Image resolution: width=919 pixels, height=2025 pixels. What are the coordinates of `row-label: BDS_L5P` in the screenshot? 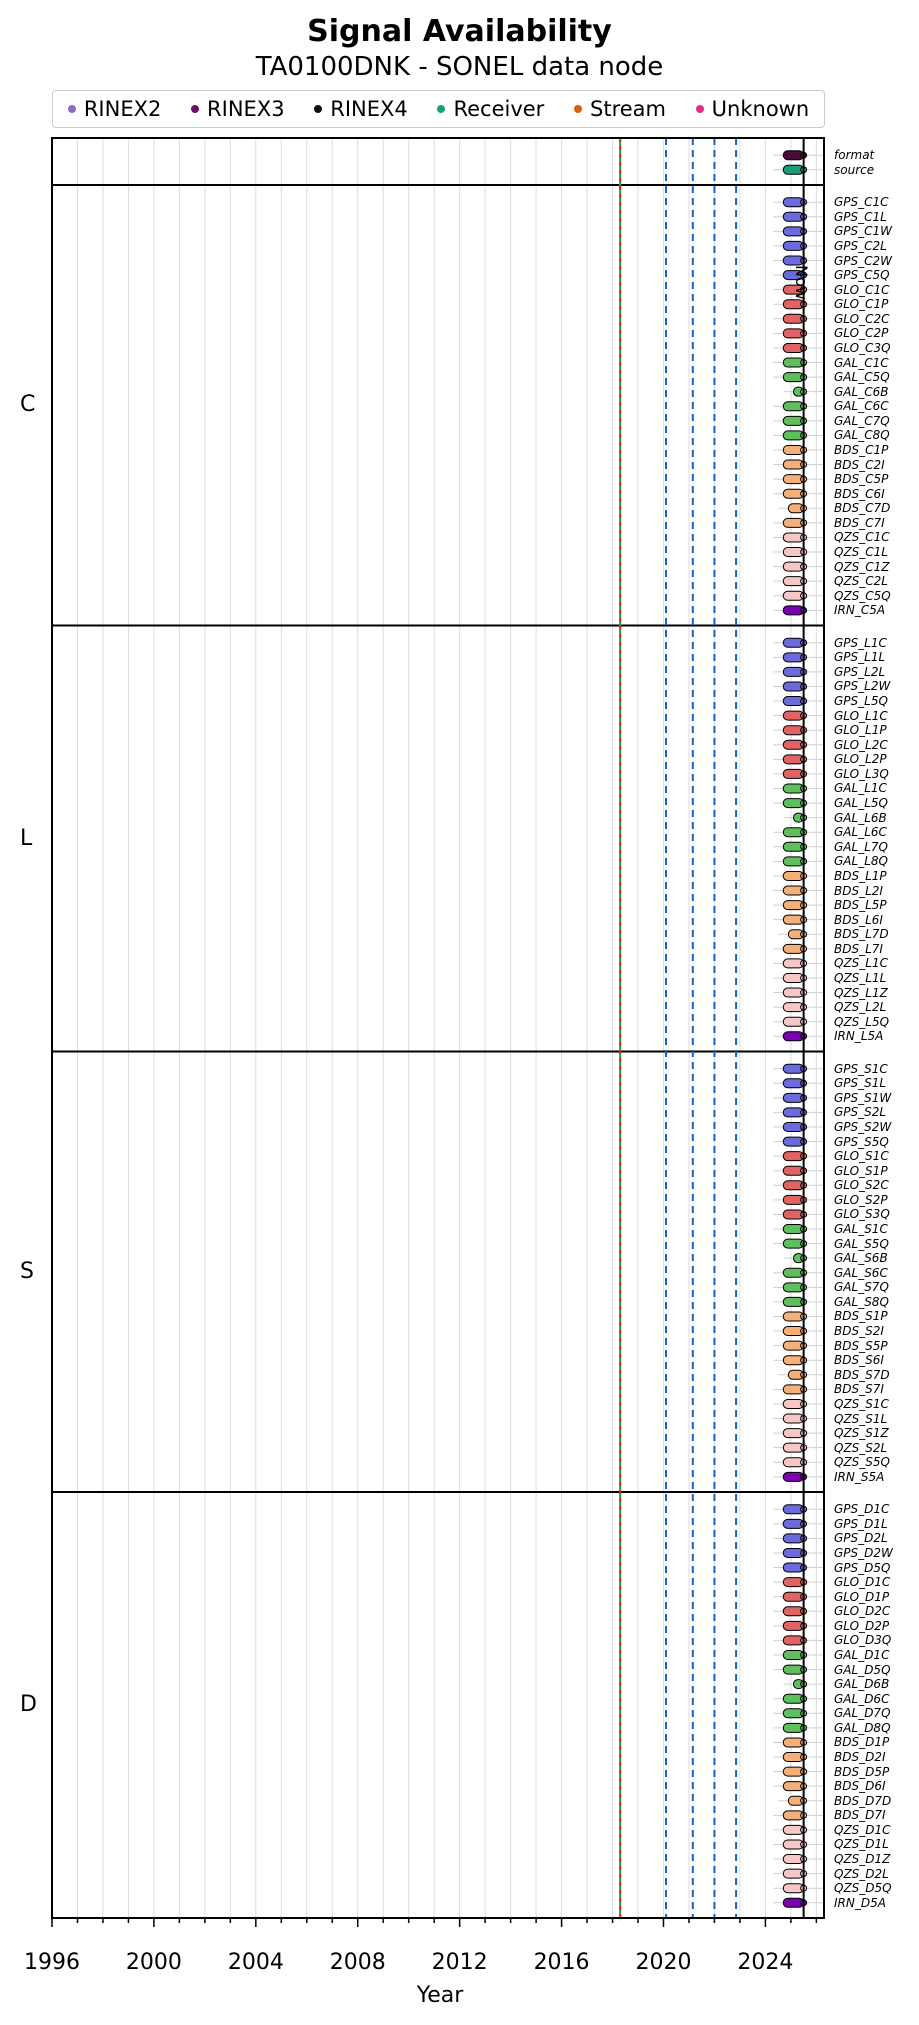 It's located at (860, 905).